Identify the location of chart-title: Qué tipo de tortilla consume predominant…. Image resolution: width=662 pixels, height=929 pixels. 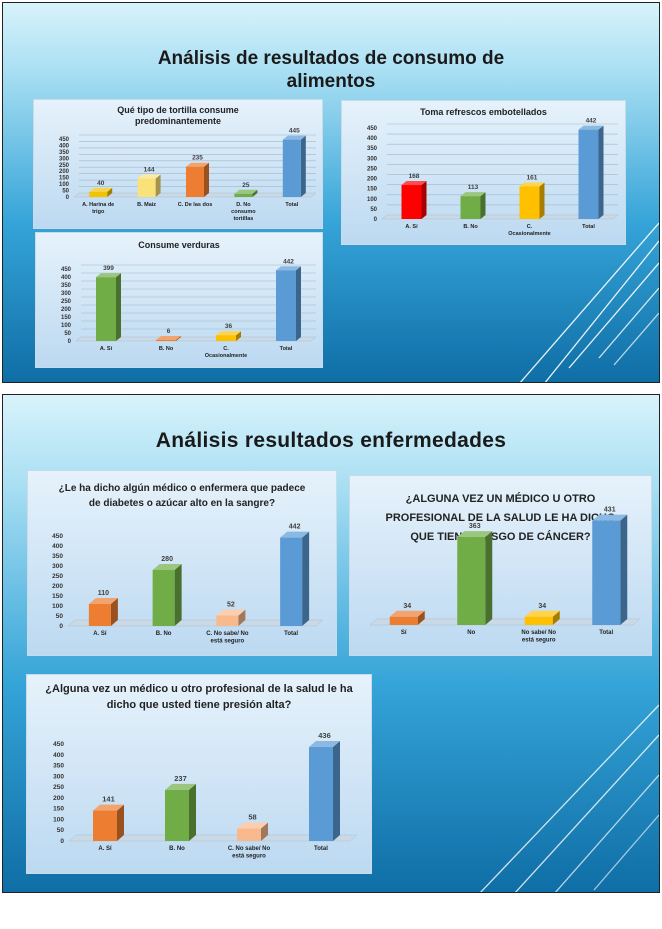
(178, 115).